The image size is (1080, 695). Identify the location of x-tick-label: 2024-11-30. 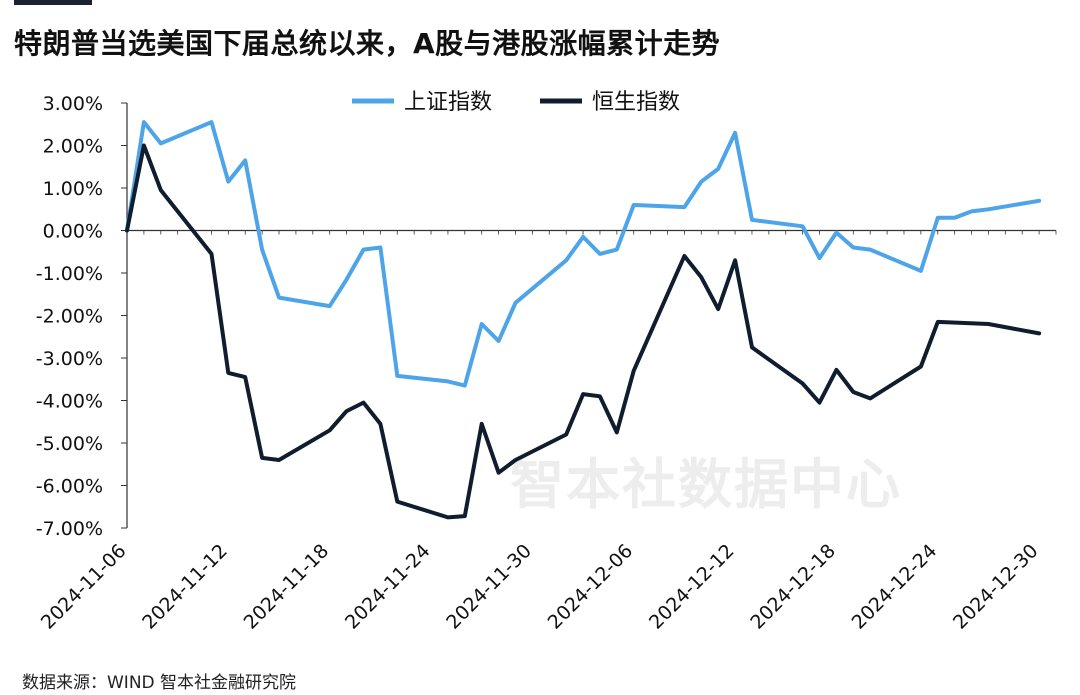
(489, 587).